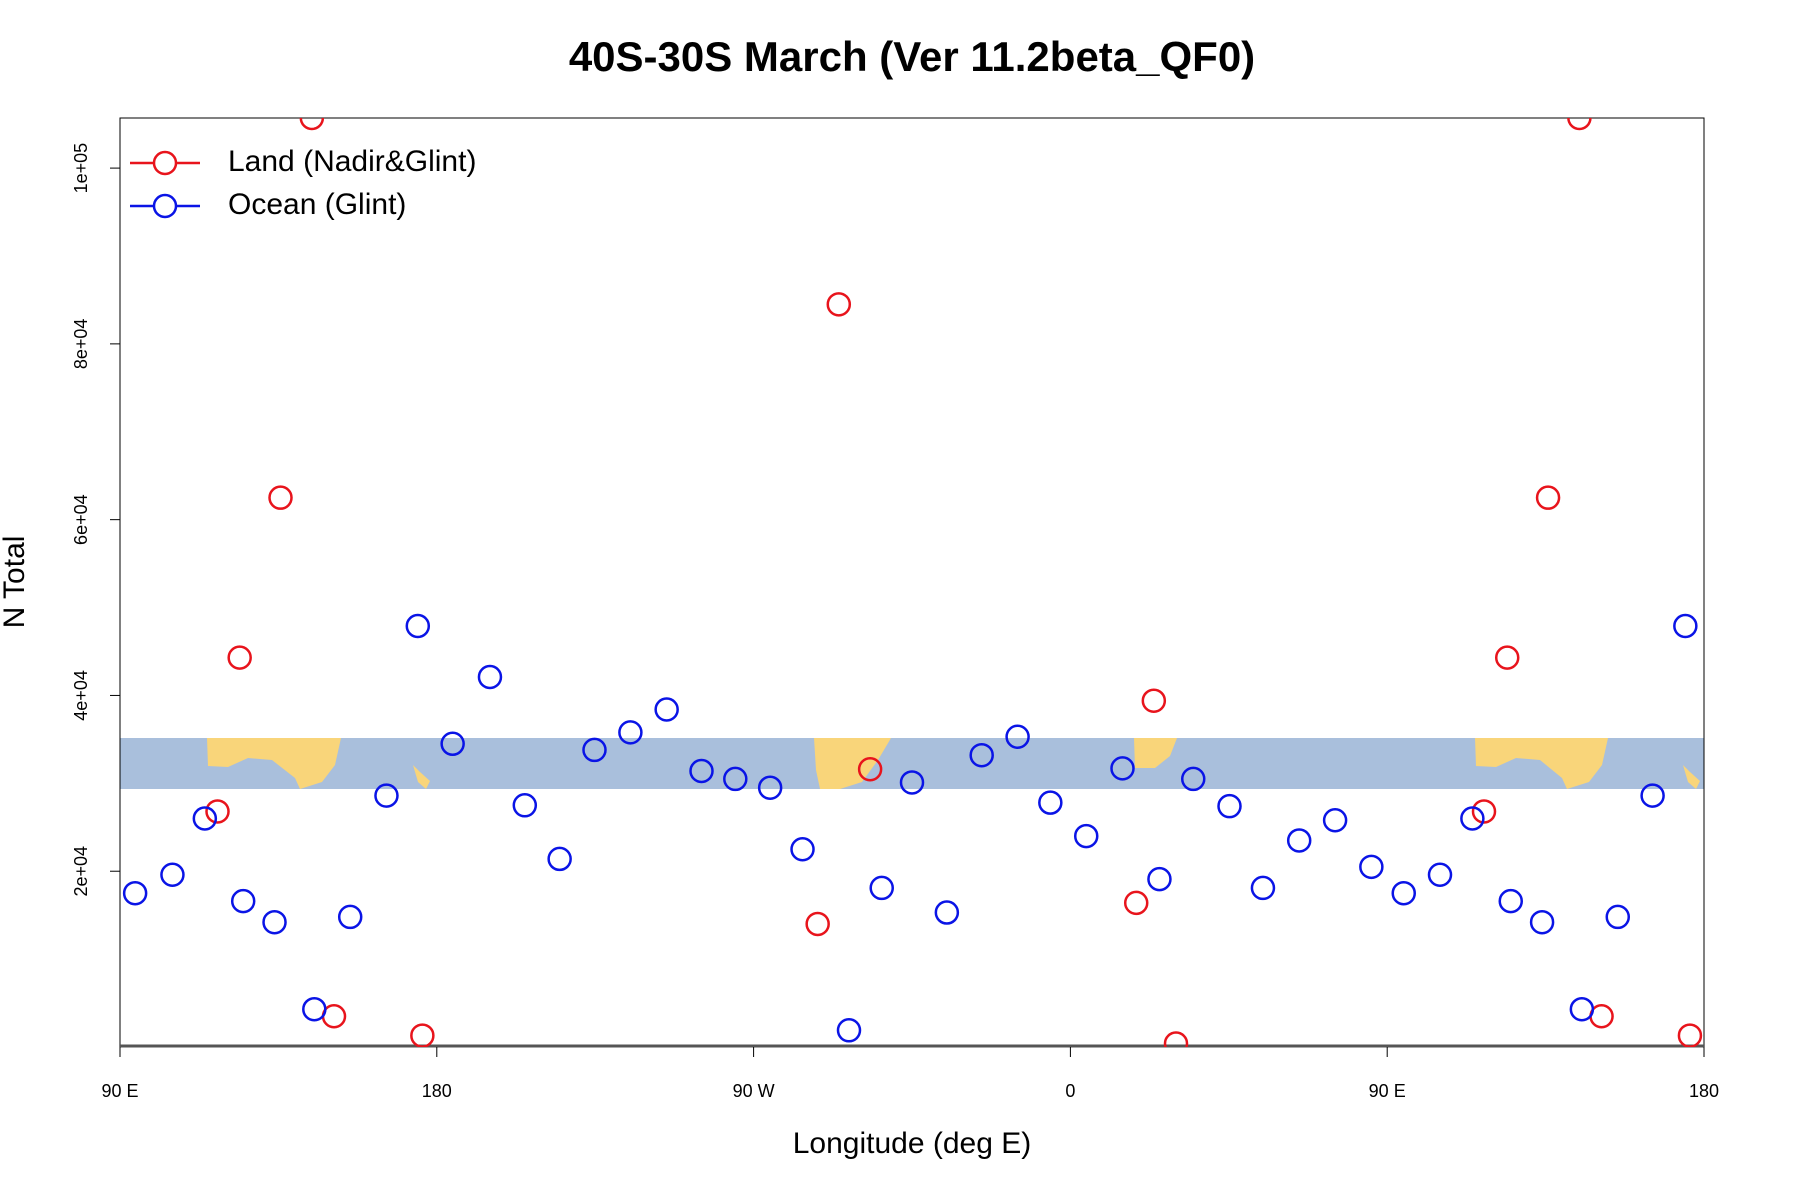 Image resolution: width=1800 pixels, height=1200 pixels. I want to click on y-tick-label: 1e+05, so click(81, 168).